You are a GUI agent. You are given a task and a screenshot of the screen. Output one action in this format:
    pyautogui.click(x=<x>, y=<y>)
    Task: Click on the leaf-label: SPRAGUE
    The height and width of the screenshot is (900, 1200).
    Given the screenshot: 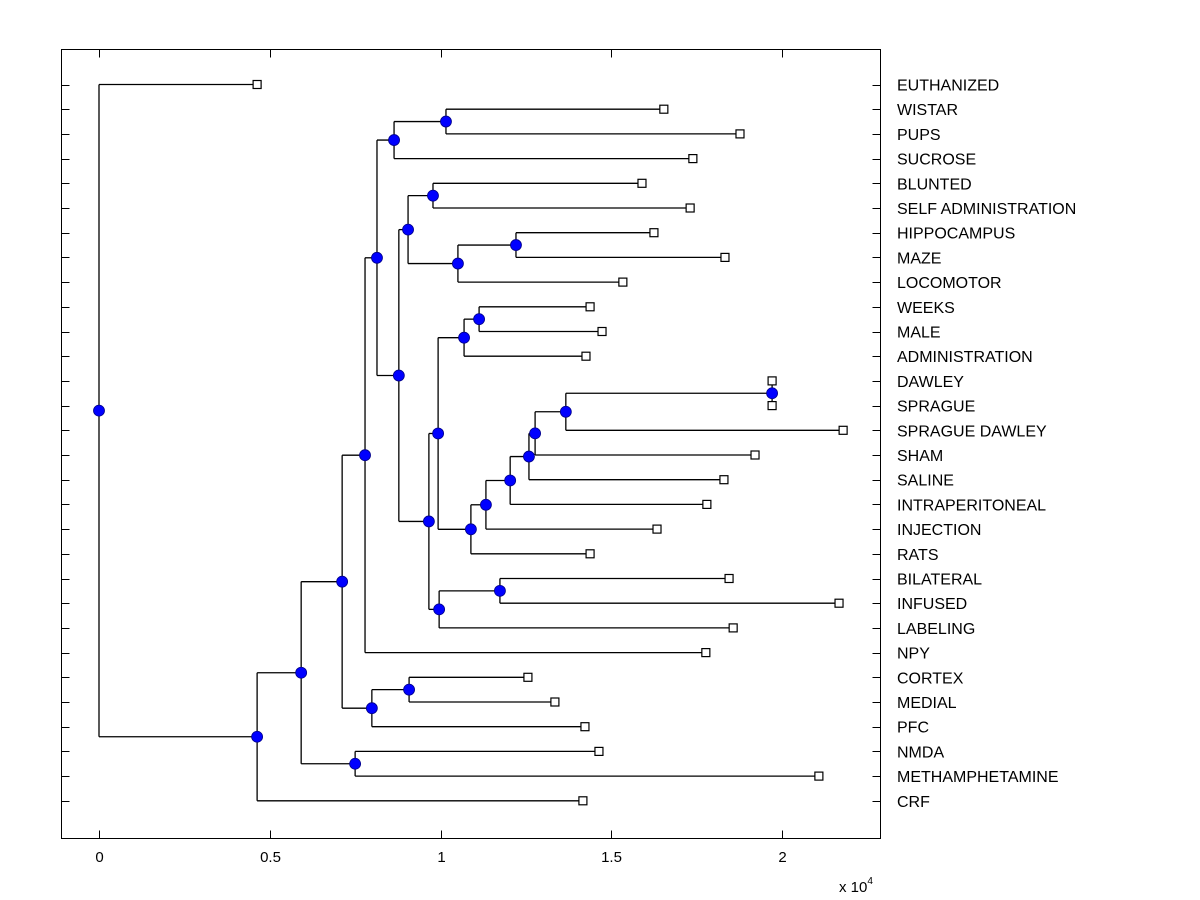 What is the action you would take?
    pyautogui.click(x=936, y=407)
    